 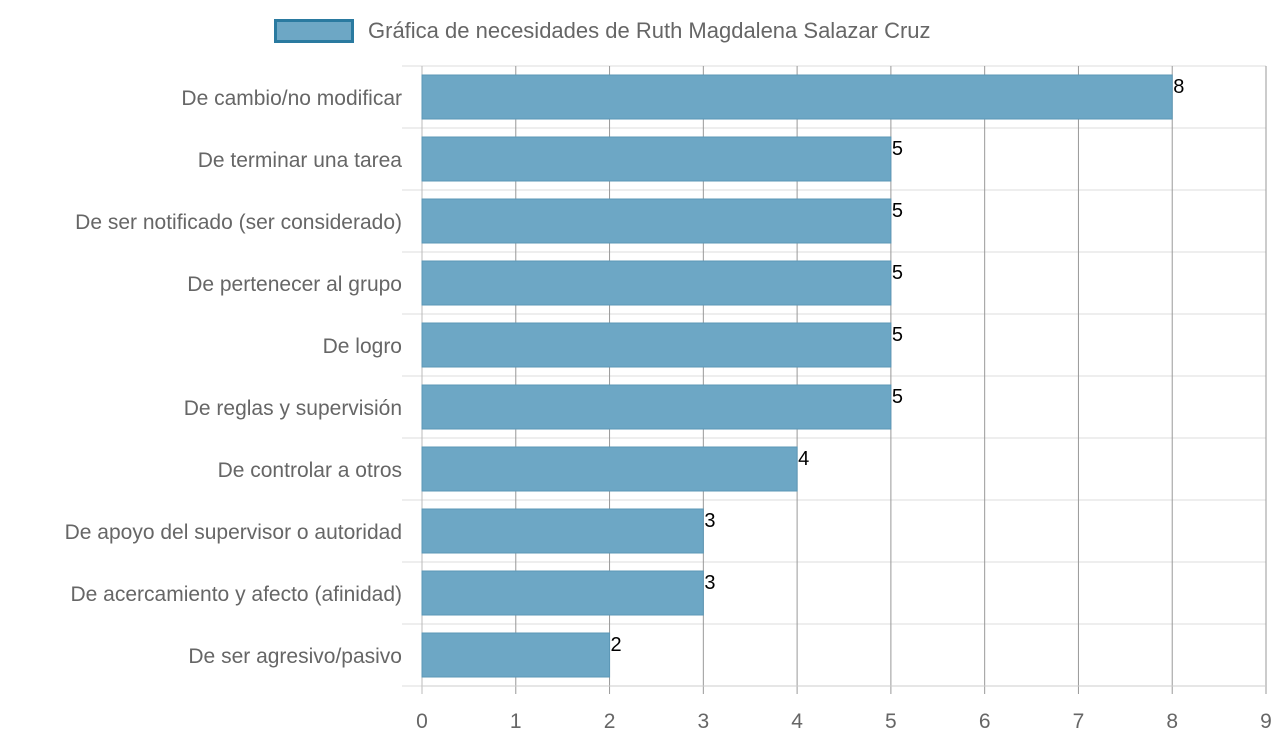 What do you see at coordinates (516, 721) in the screenshot?
I see `x-tick-label: 1` at bounding box center [516, 721].